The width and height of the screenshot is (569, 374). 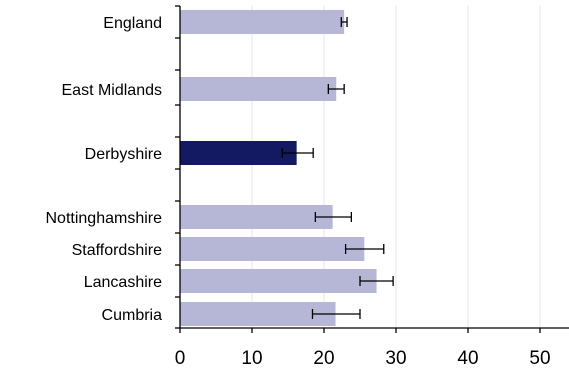 What do you see at coordinates (132, 23) in the screenshot?
I see `category-label: England` at bounding box center [132, 23].